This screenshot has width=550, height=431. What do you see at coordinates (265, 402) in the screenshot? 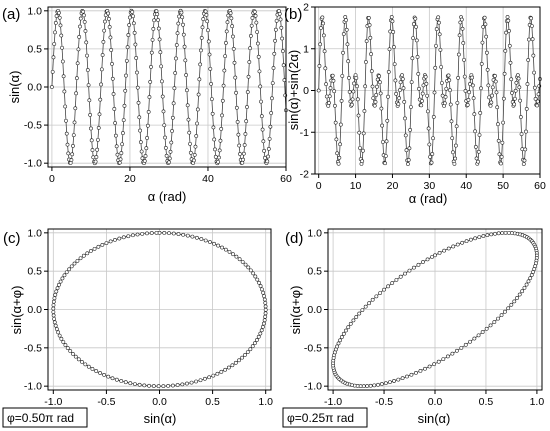
I see `panel-c-xtick: 1.0` at bounding box center [265, 402].